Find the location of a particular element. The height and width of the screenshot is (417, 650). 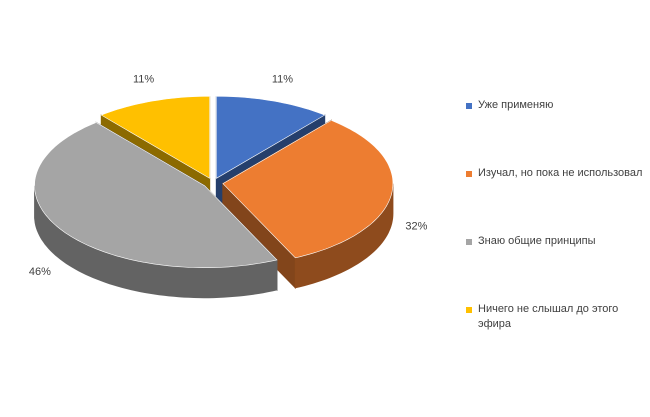

legend-label: Уже применяю is located at coordinates (516, 105).